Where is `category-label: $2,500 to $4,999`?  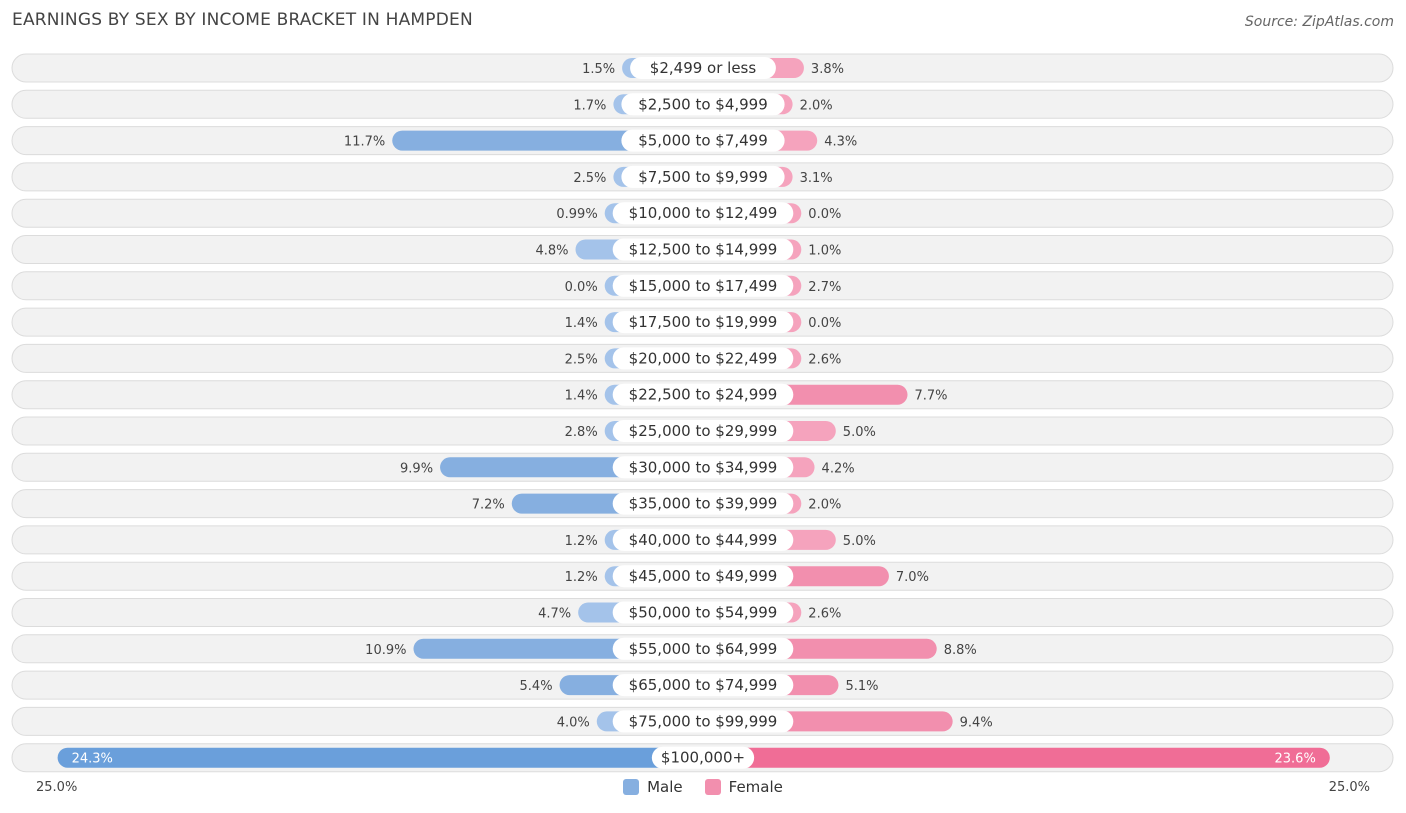 category-label: $2,500 to $4,999 is located at coordinates (703, 104).